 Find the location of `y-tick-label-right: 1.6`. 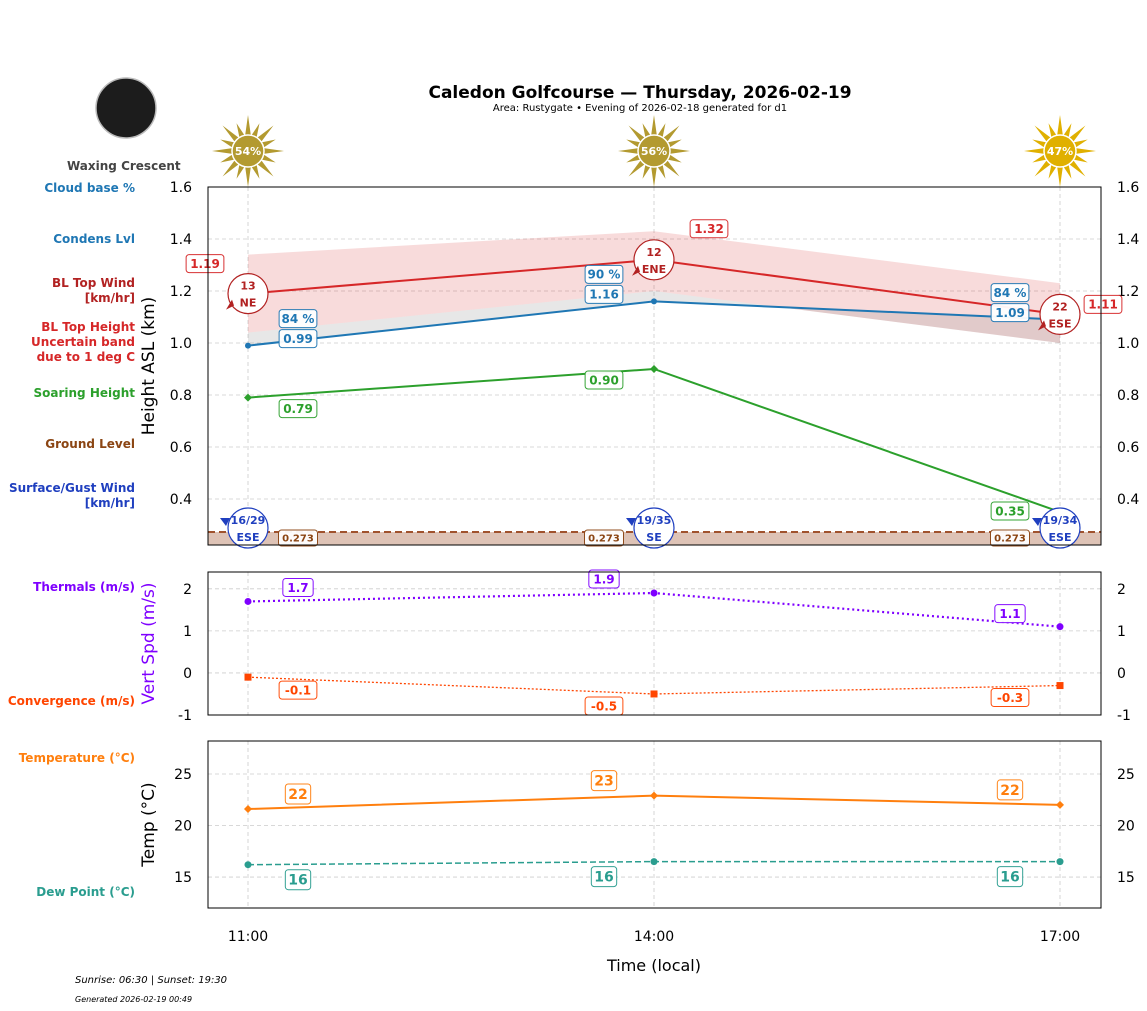

y-tick-label-right: 1.6 is located at coordinates (1128, 188).